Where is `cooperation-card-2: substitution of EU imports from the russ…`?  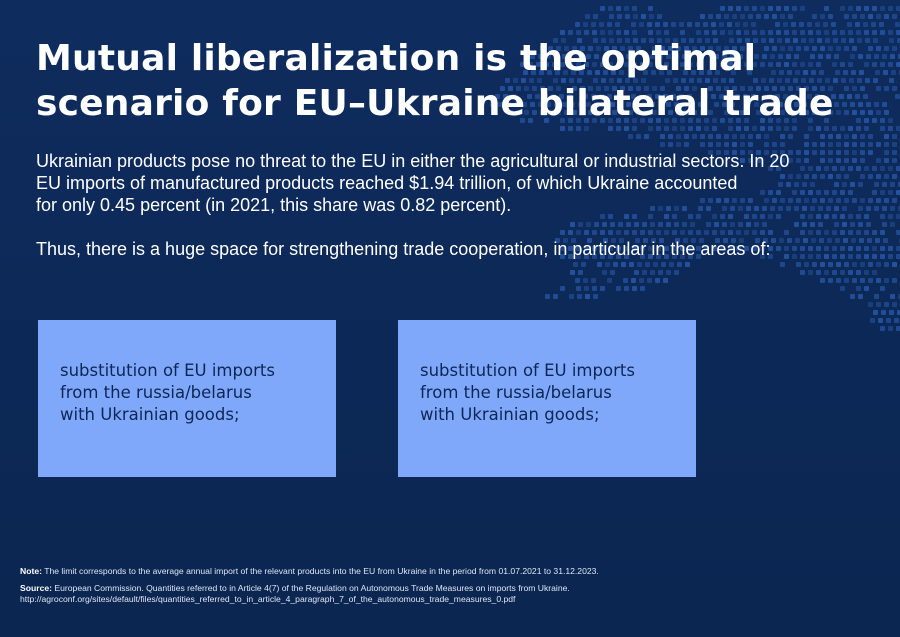
cooperation-card-2: substitution of EU imports from the russ… is located at coordinates (547, 398).